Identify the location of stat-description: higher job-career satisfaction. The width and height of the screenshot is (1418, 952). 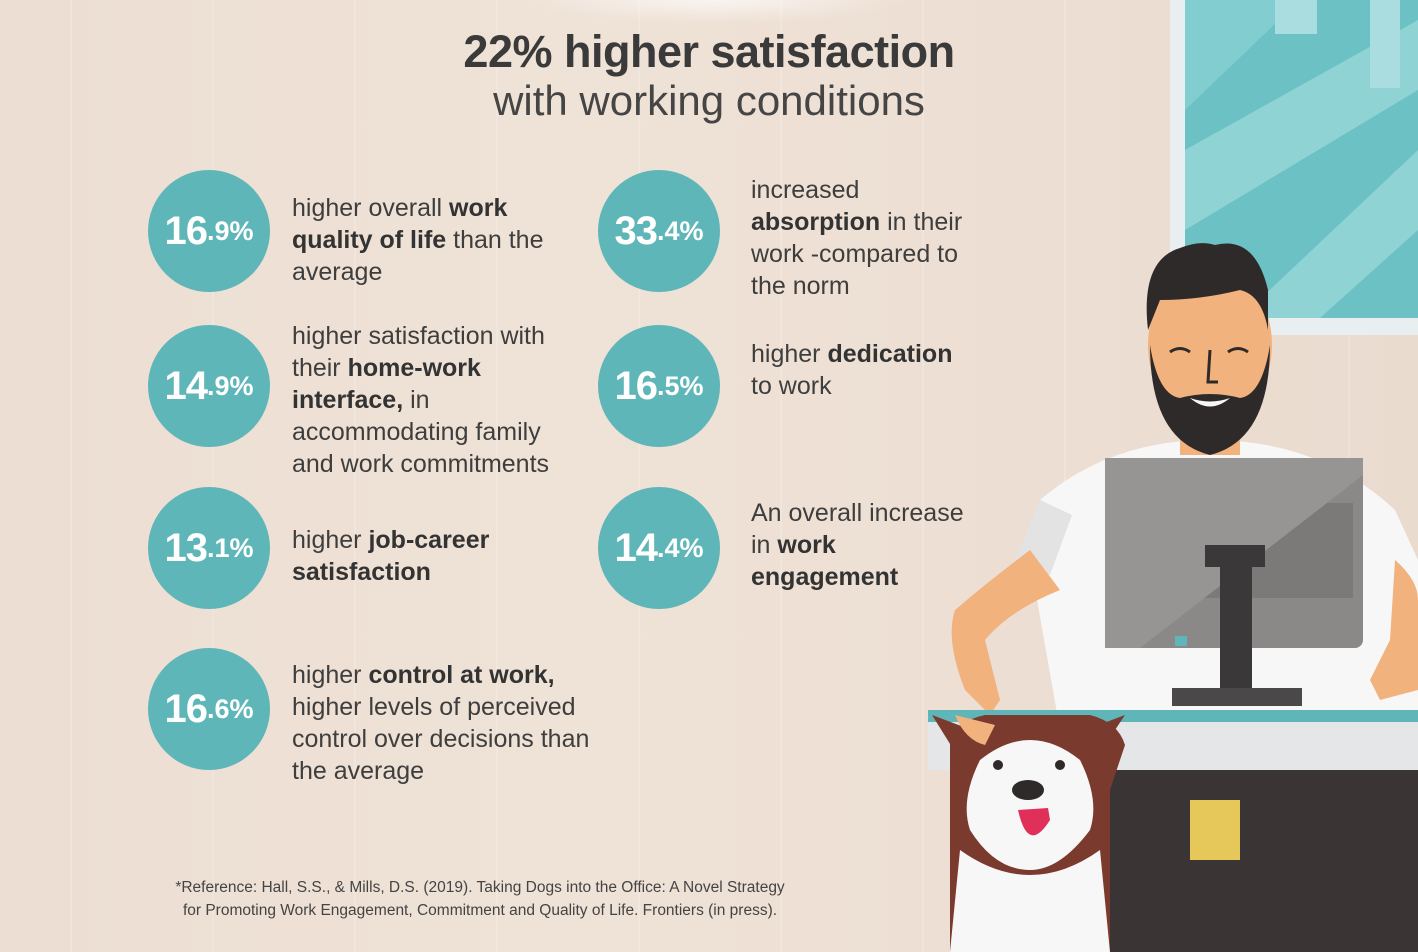
(391, 556).